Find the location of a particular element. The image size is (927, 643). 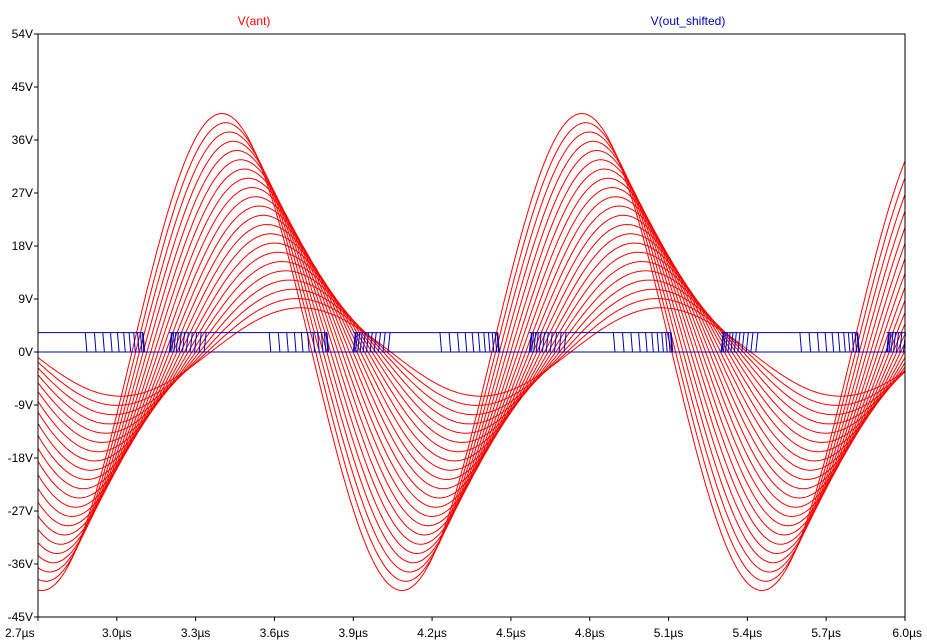

y-tick-label: 0V is located at coordinates (25, 352).